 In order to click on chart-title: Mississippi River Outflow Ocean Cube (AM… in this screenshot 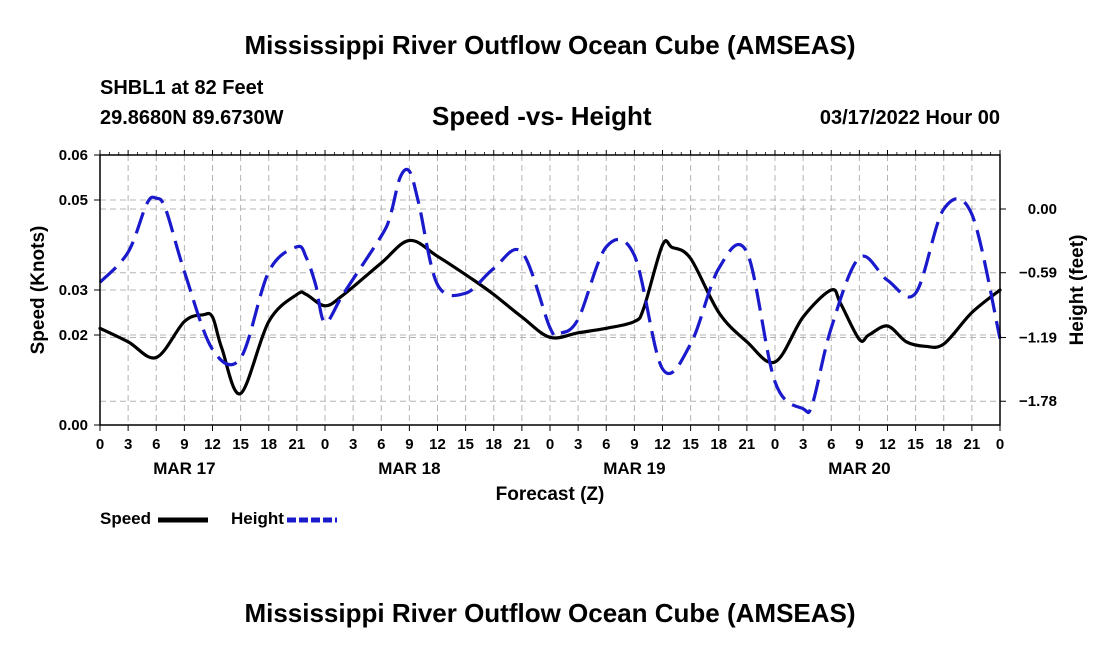, I will do `click(550, 45)`.